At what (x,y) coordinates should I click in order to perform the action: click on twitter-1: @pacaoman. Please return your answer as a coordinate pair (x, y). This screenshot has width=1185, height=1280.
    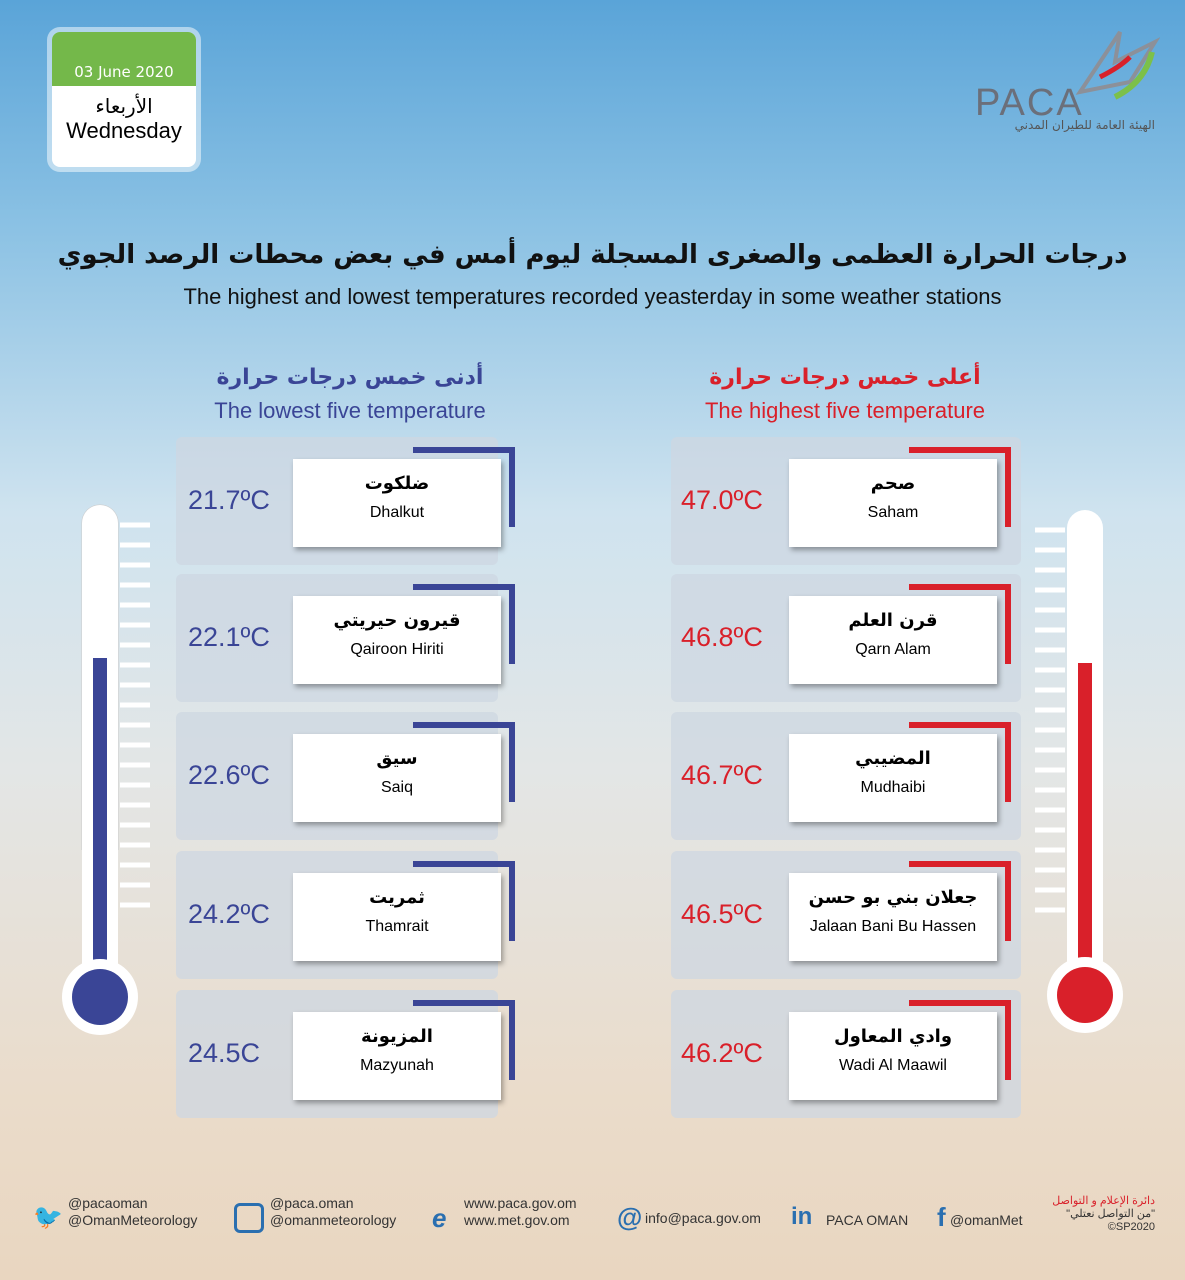
    Looking at the image, I should click on (108, 1203).